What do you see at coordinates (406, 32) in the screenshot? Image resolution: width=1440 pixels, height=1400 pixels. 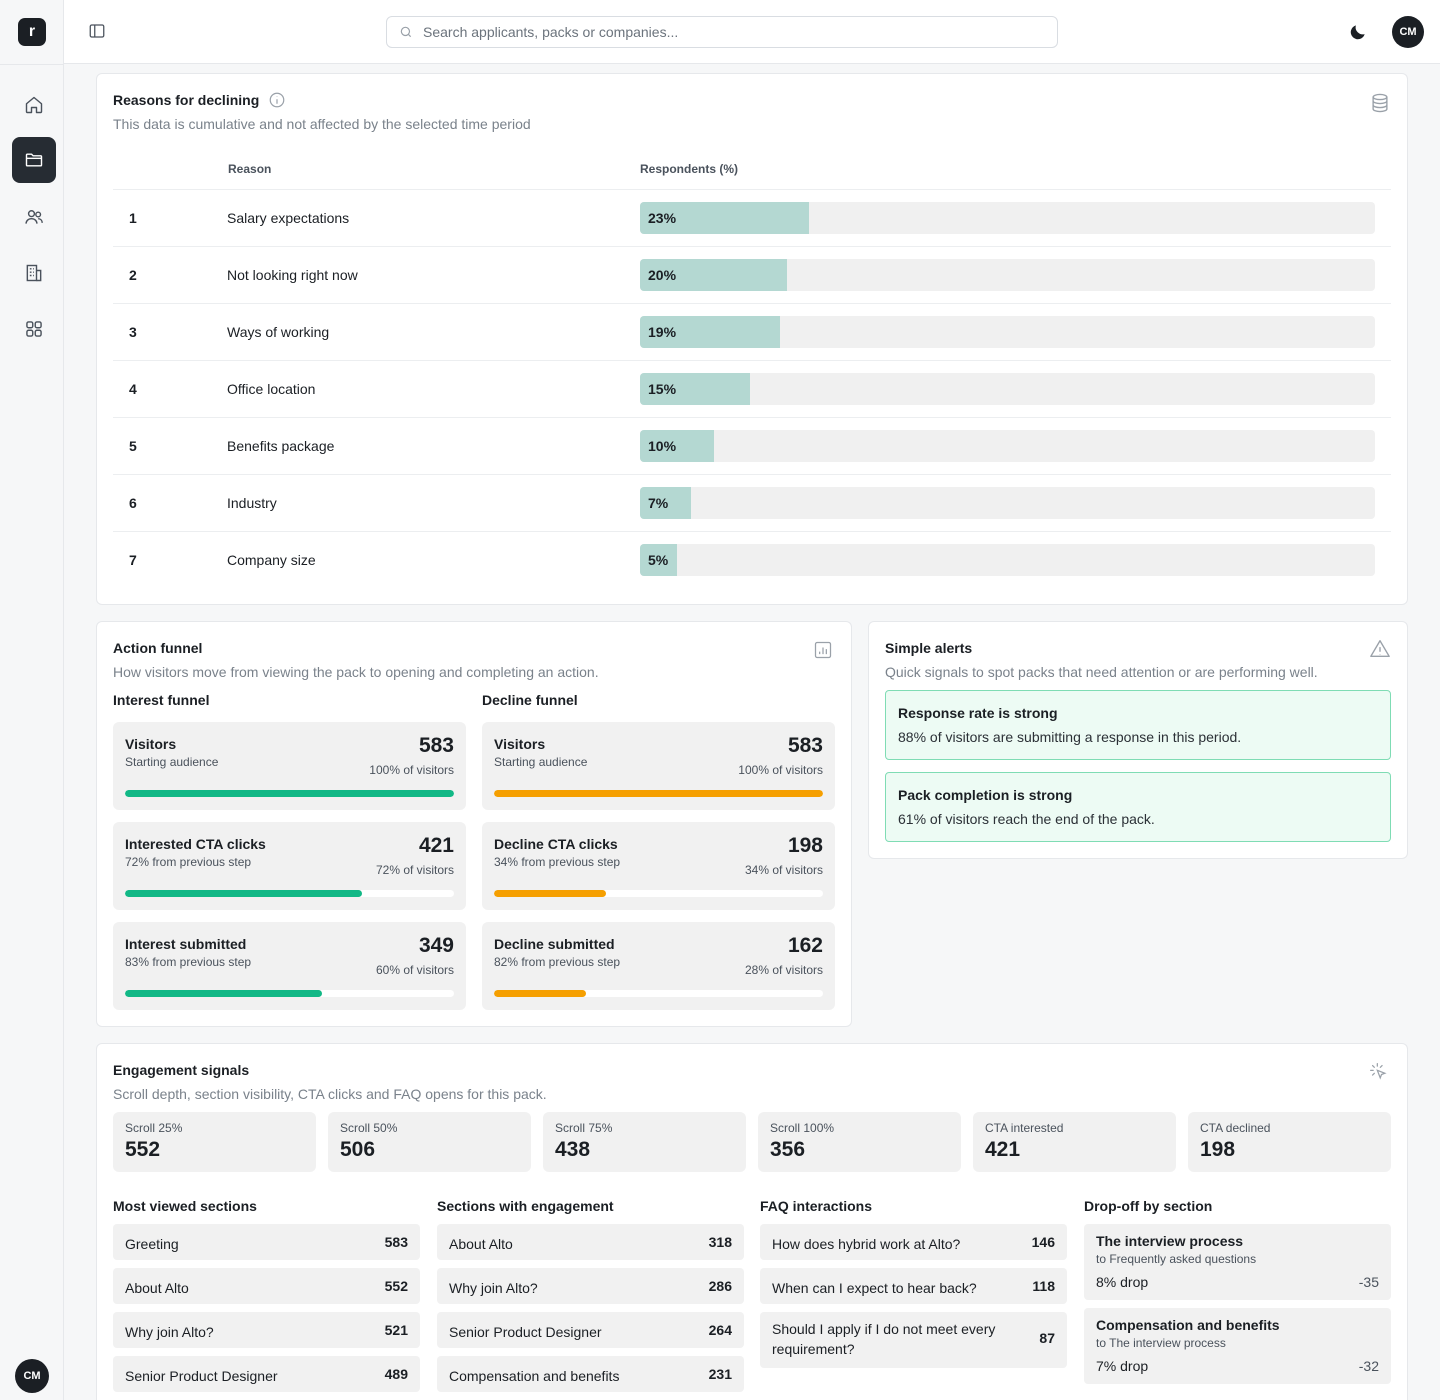 I see `search-icon` at bounding box center [406, 32].